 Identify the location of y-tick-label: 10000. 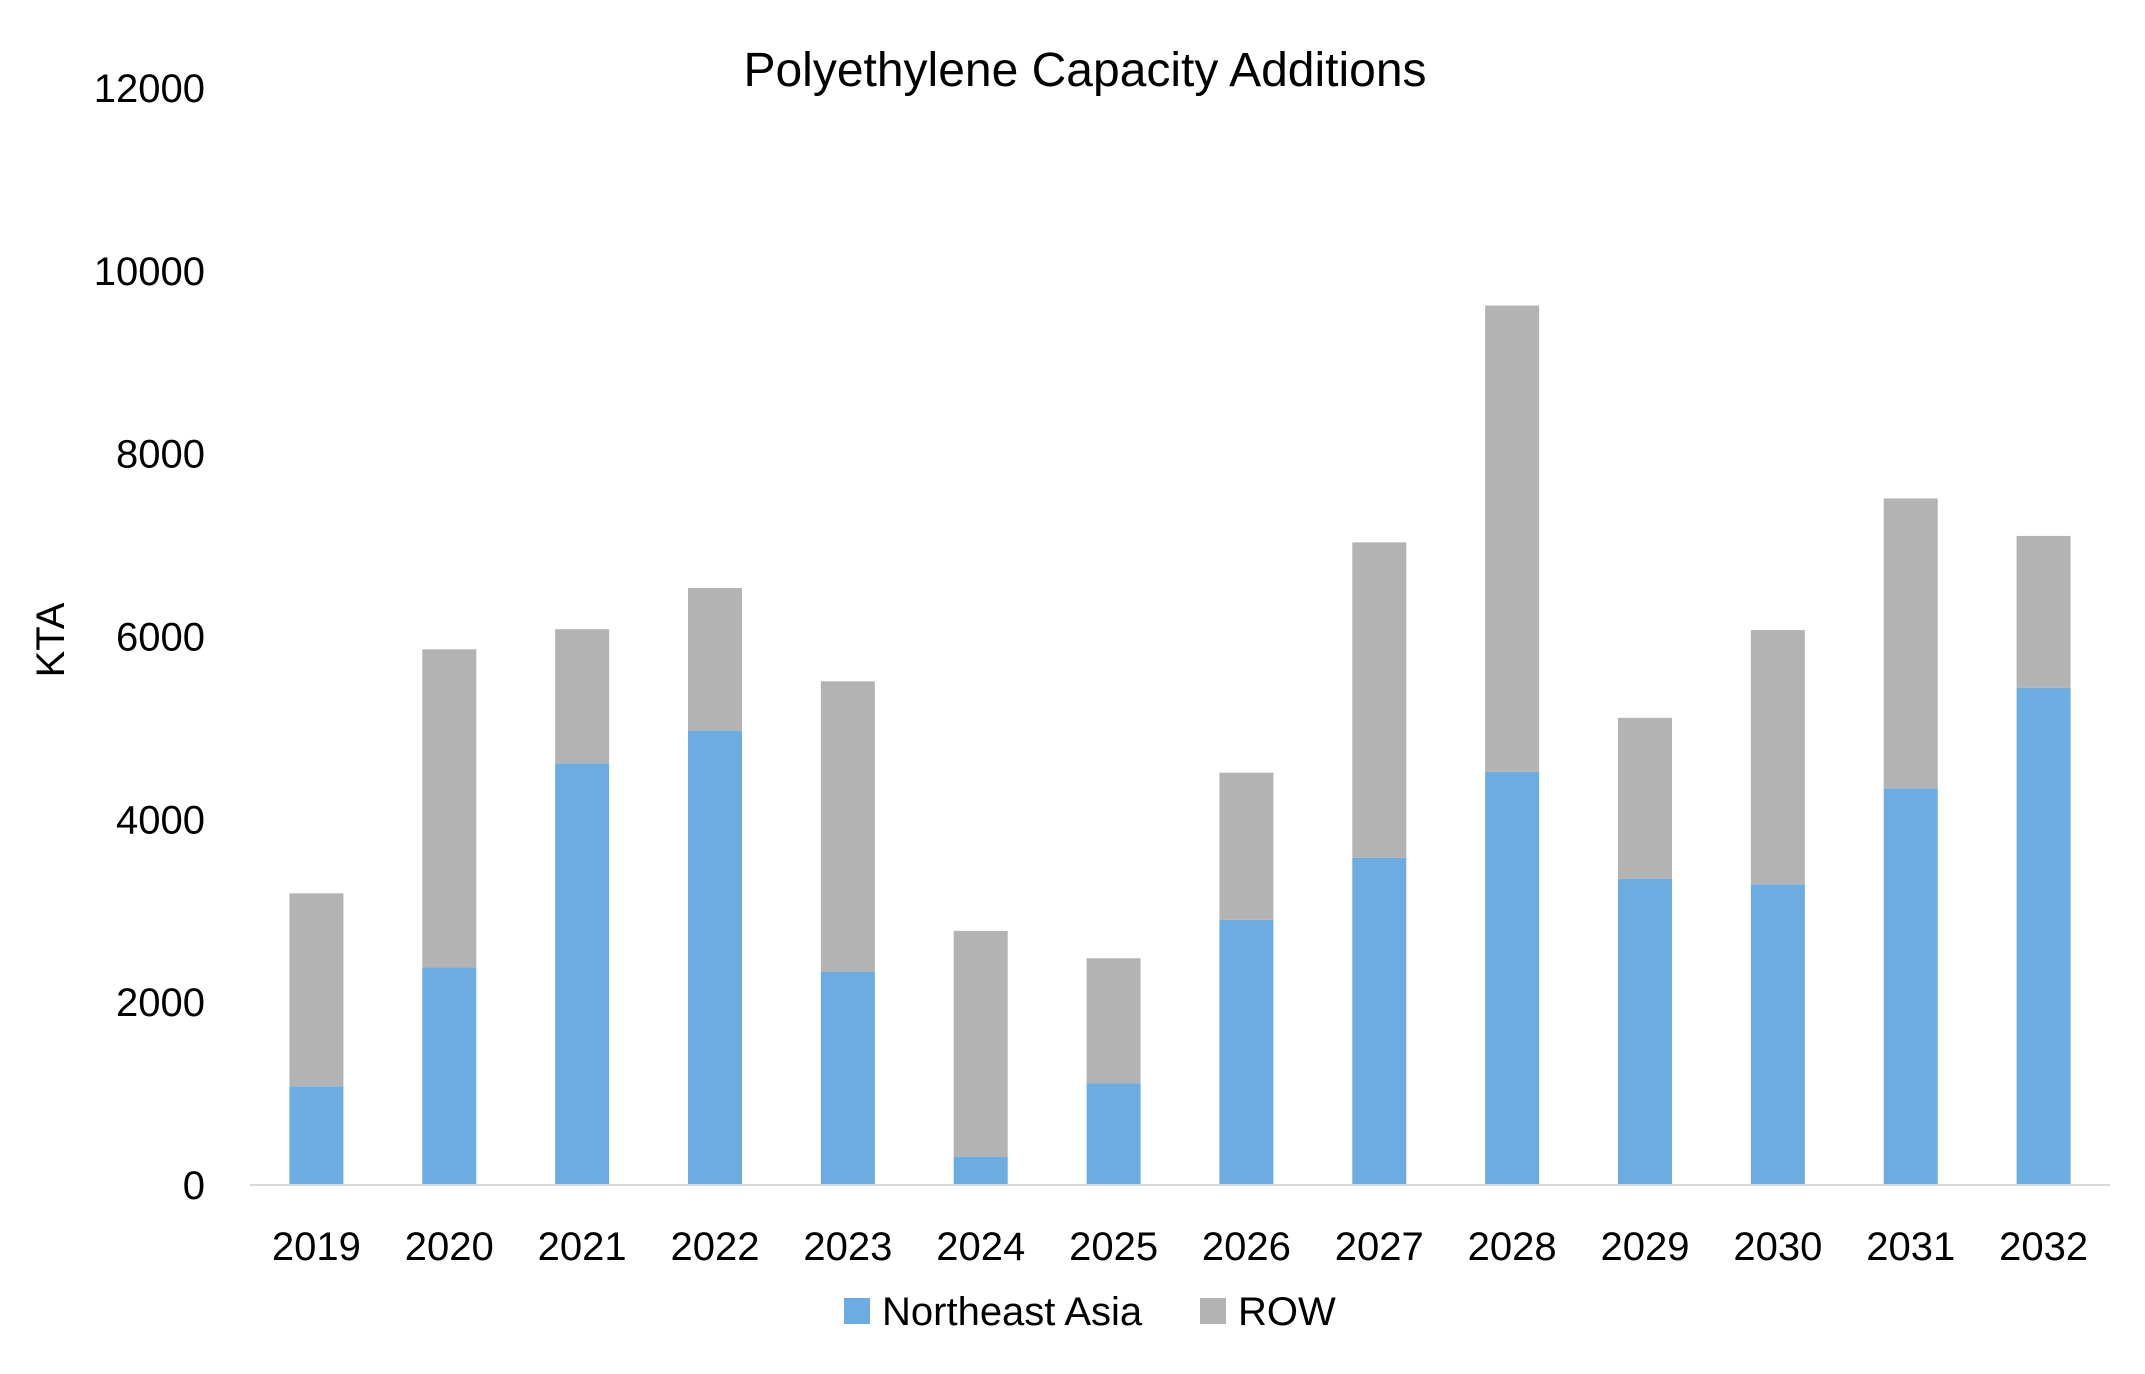
(149, 272).